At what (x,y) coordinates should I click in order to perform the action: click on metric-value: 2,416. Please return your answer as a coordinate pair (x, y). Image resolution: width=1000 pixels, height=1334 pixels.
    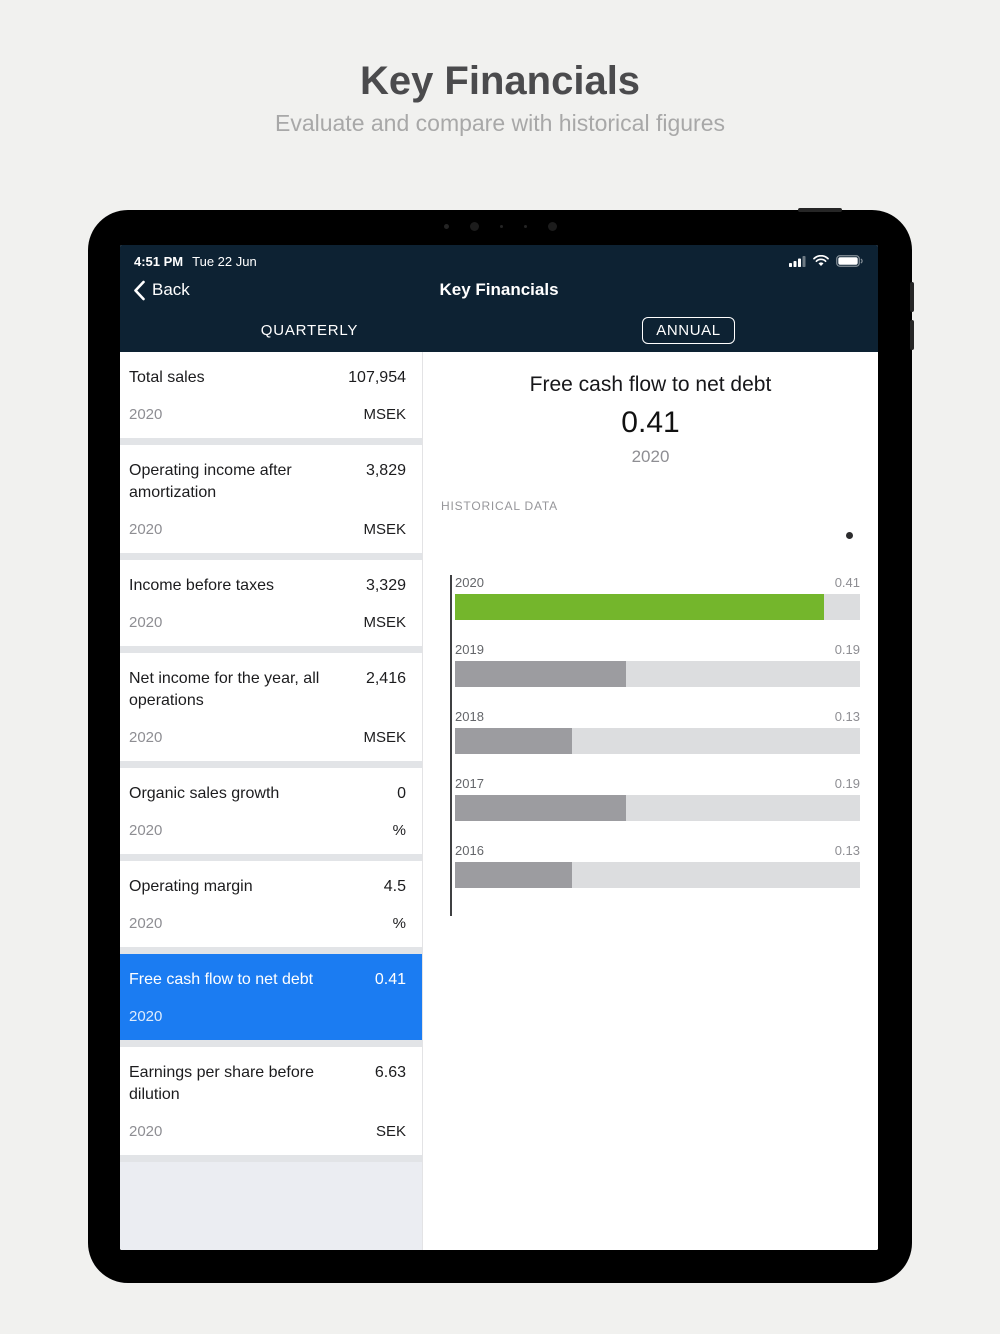
    Looking at the image, I should click on (385, 678).